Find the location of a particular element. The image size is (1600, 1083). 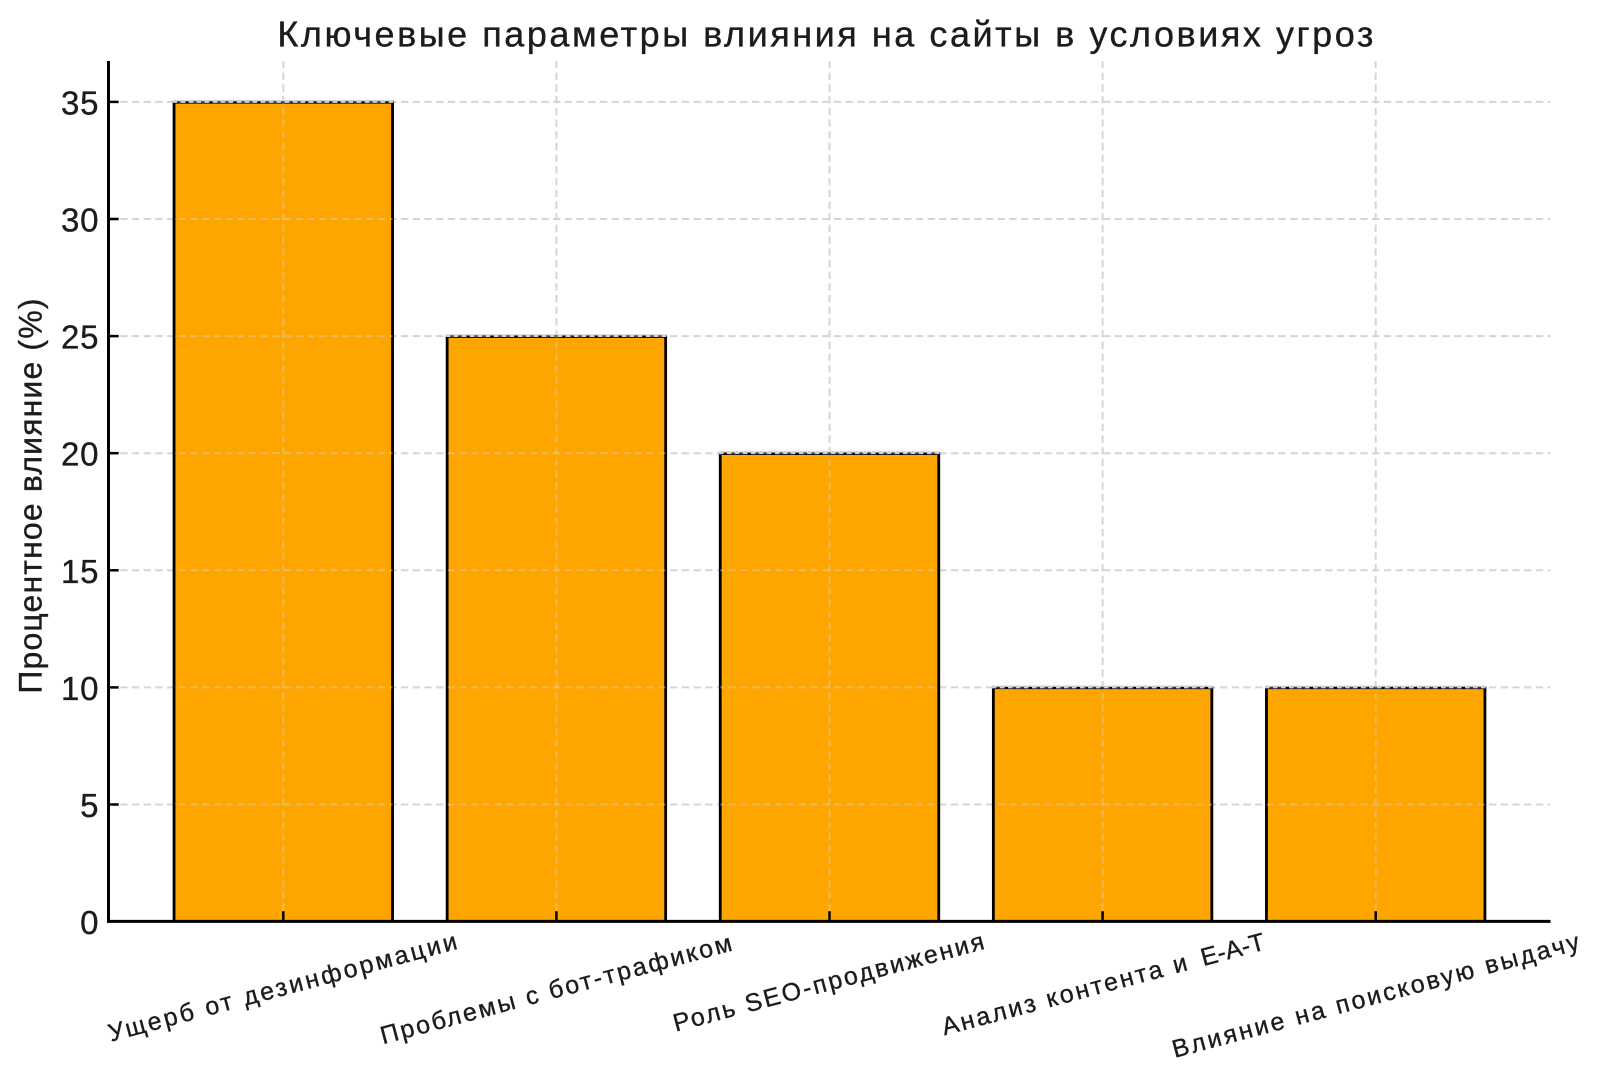

svg-text: 10 is located at coordinates (80, 688).